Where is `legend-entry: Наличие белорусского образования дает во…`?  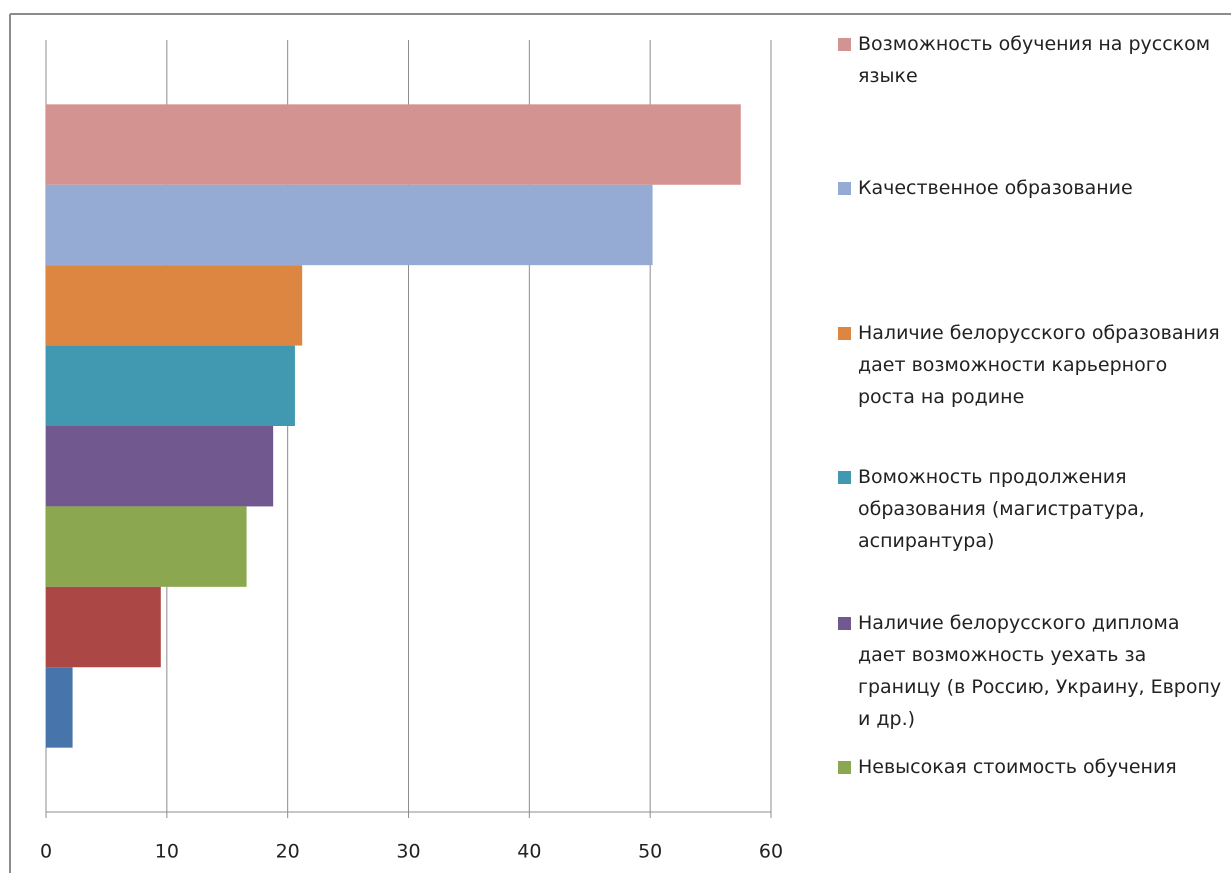
legend-entry: Наличие белорусского образования дает во… is located at coordinates (1028, 365).